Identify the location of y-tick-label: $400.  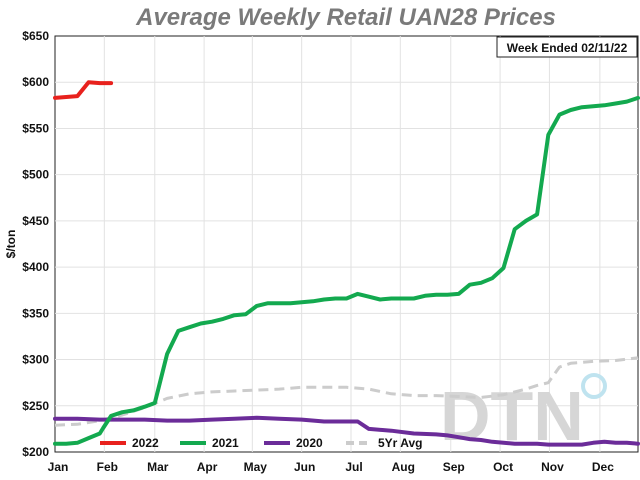
(35, 267).